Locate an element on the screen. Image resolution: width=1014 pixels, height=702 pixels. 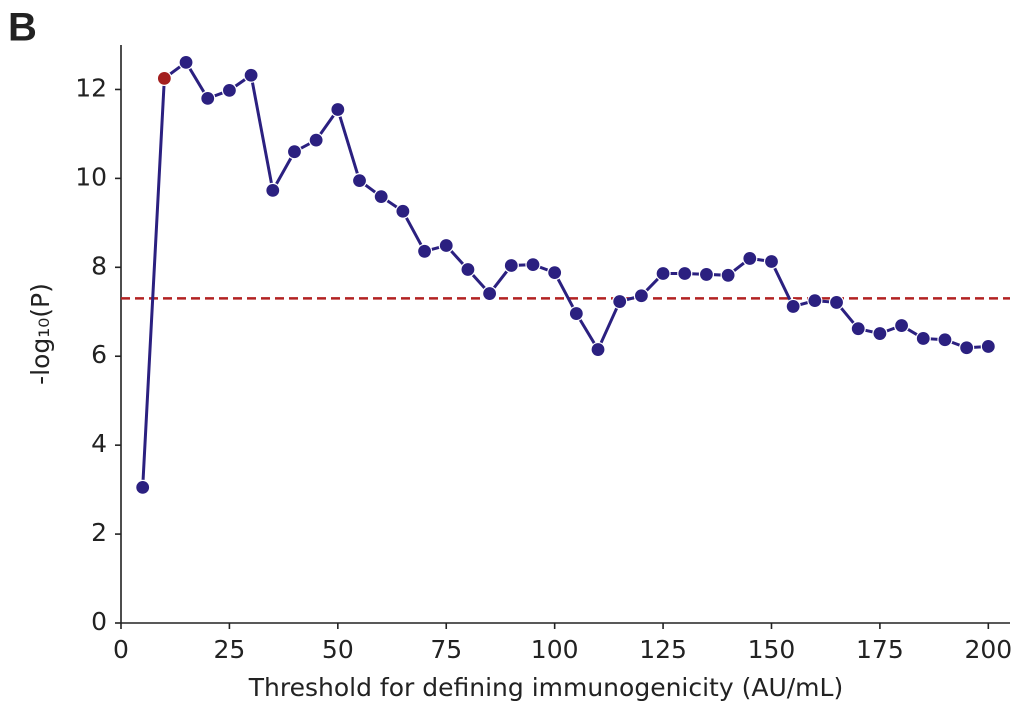
x-tick-label: 25 is located at coordinates (230, 649).